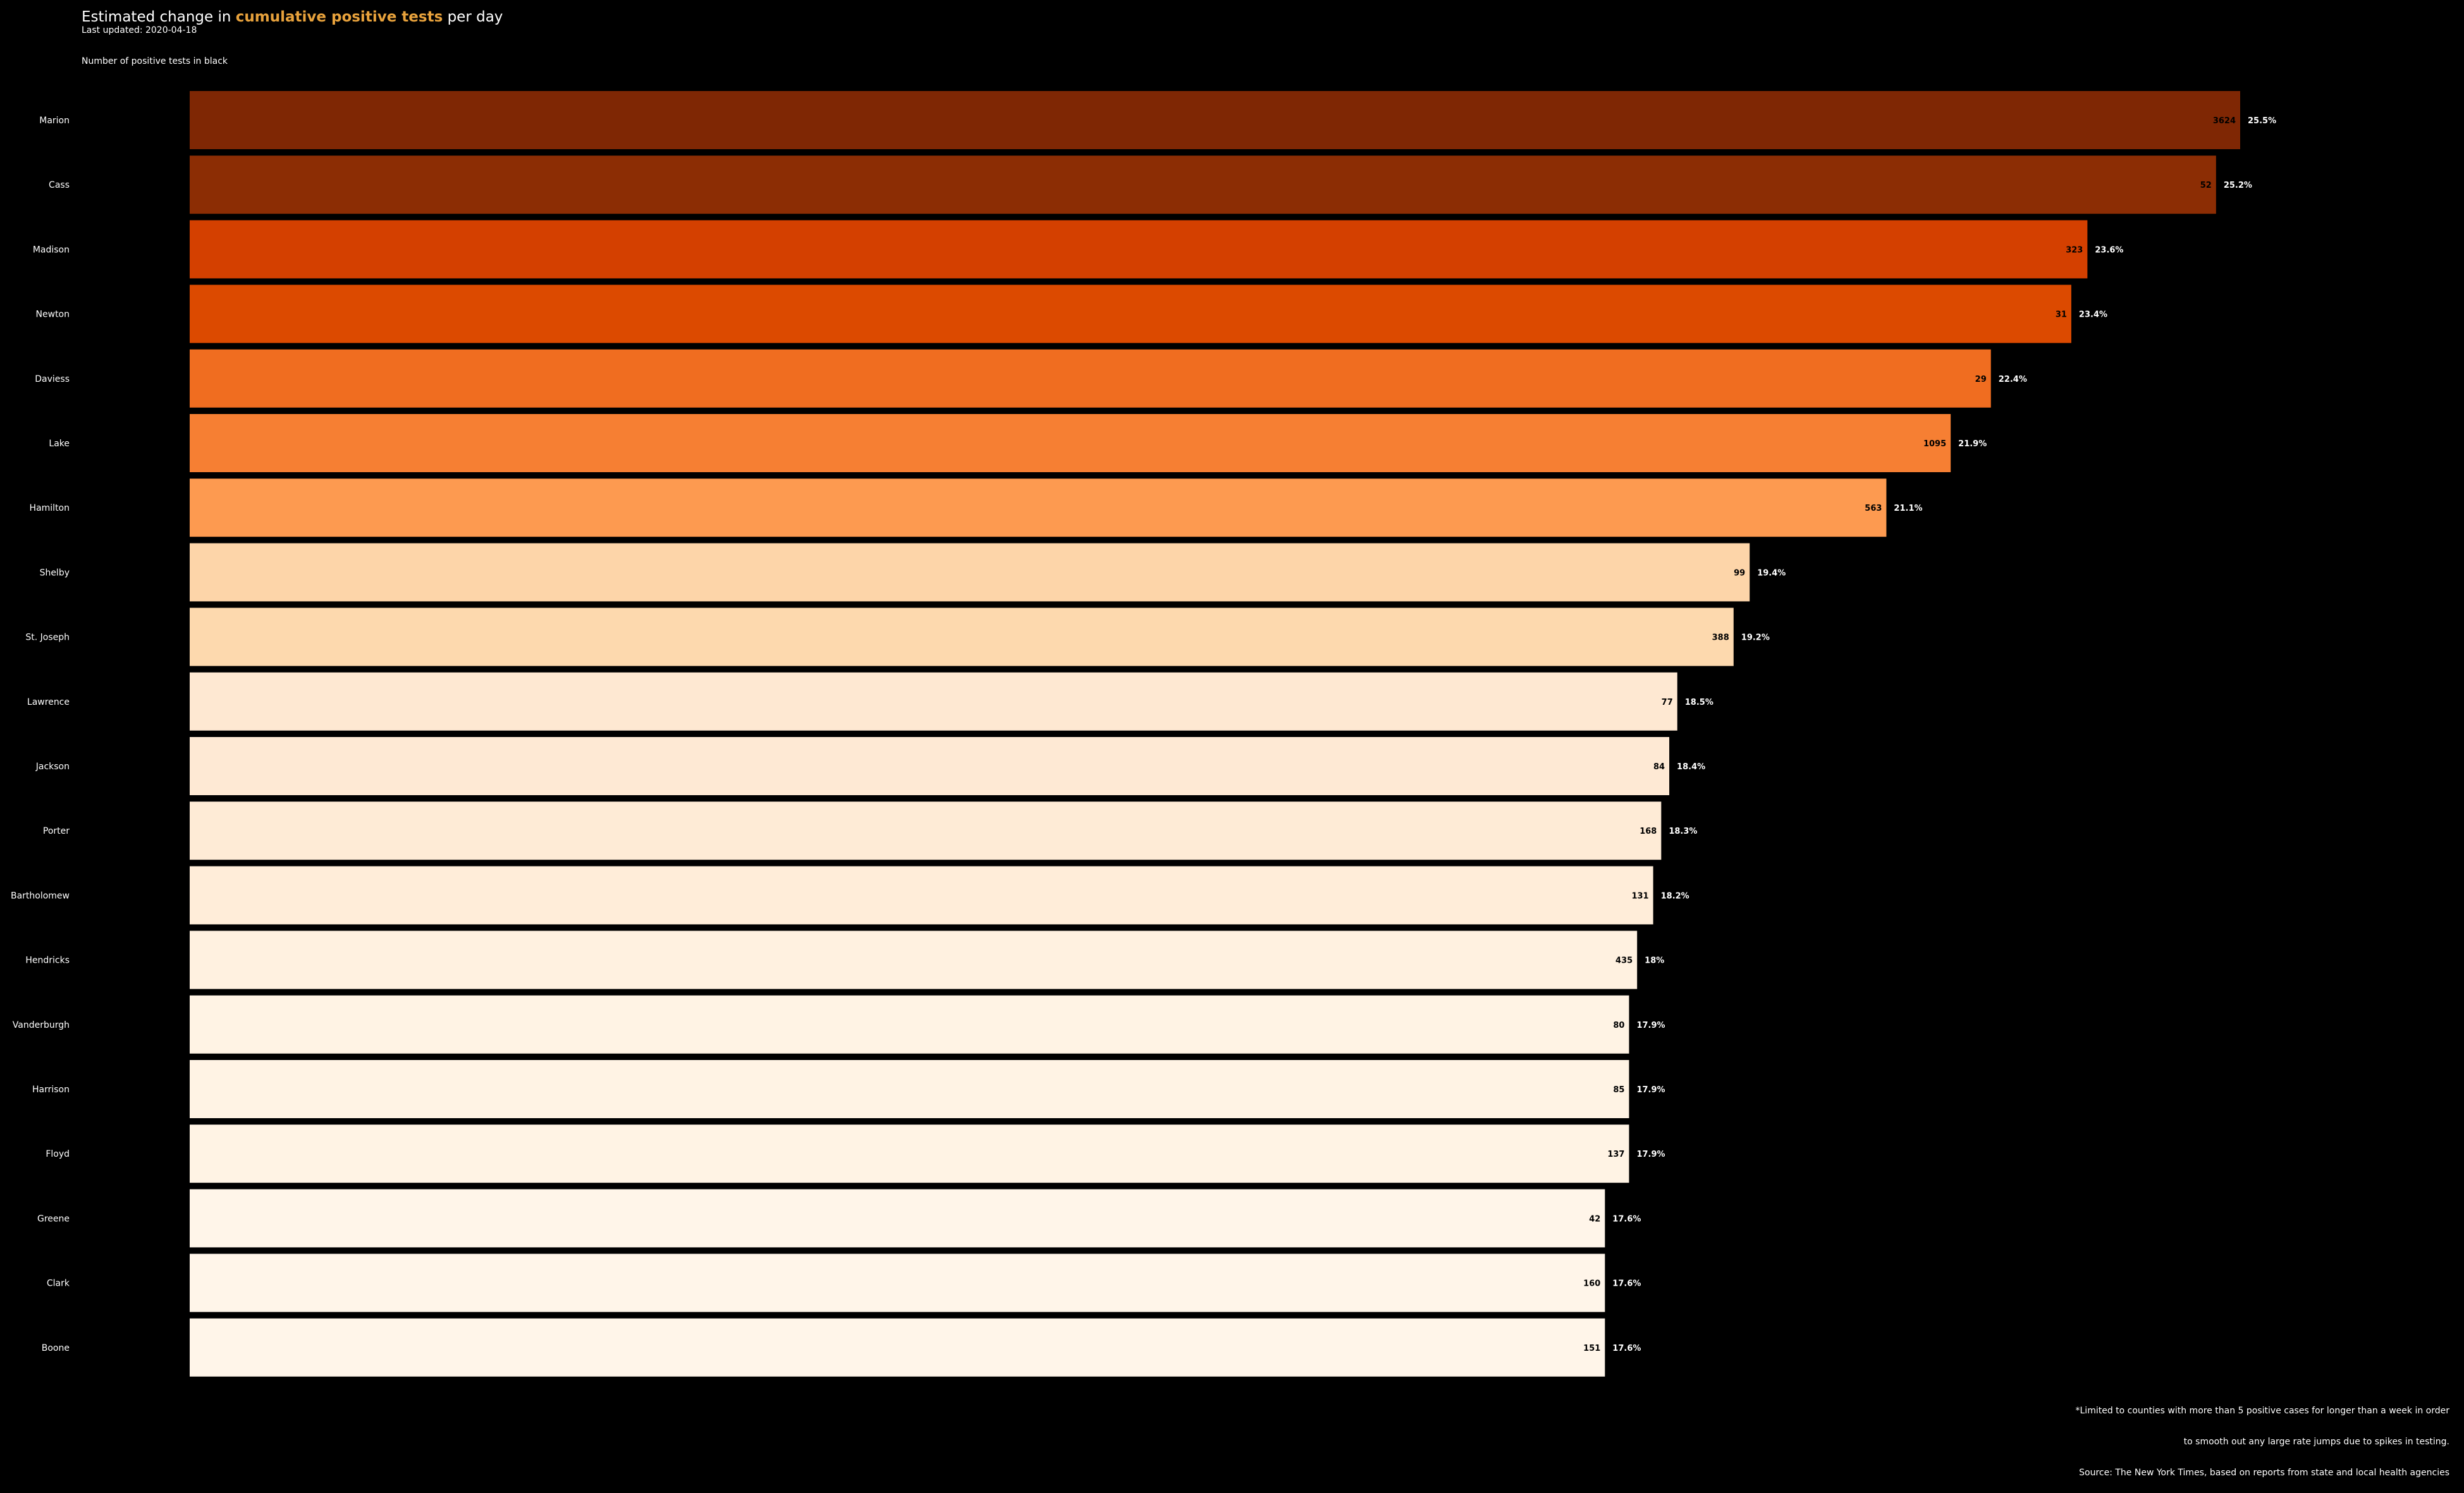 The image size is (2464, 1493). I want to click on percent-change-label: 21.9%, so click(1972, 444).